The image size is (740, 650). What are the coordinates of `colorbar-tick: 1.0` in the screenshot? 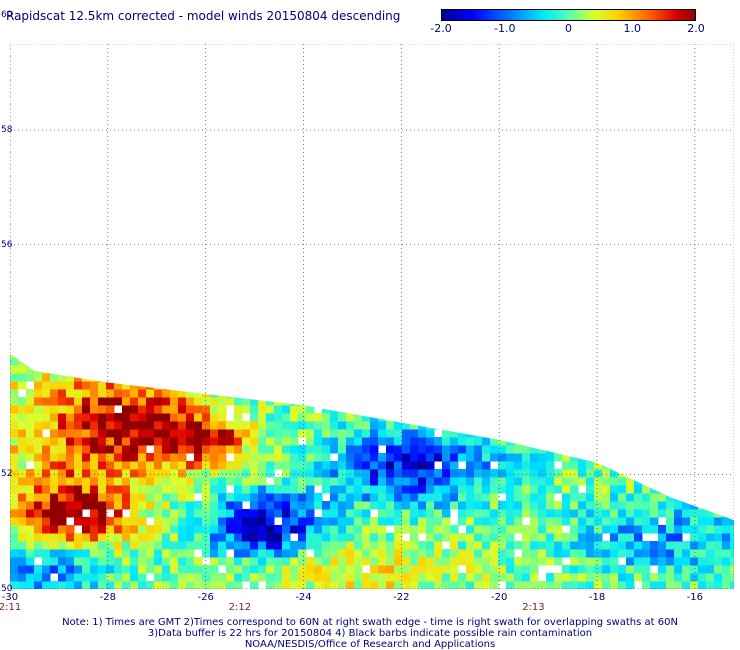 It's located at (632, 28).